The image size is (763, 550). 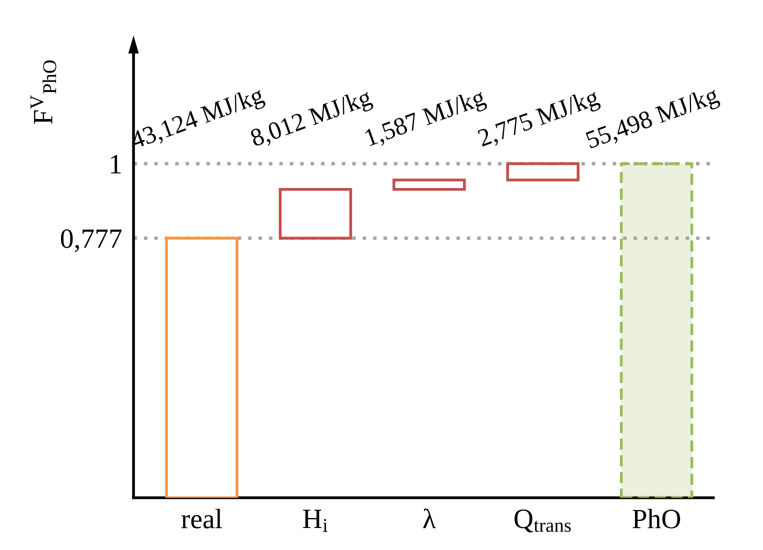 I want to click on x-tick-label: real, so click(x=201, y=518).